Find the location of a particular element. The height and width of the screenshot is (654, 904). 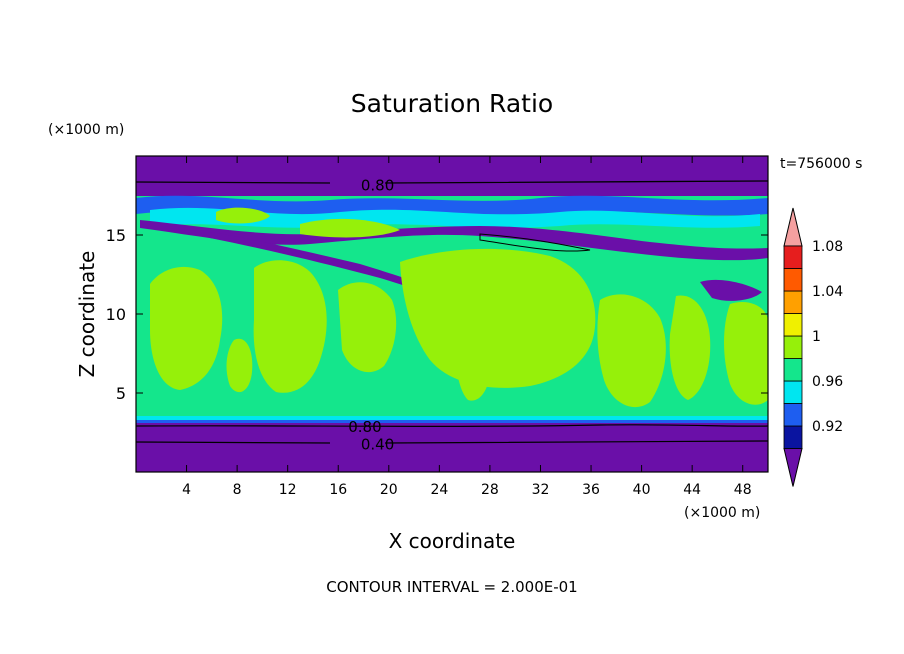

contour-outline-streak is located at coordinates (535, 242).